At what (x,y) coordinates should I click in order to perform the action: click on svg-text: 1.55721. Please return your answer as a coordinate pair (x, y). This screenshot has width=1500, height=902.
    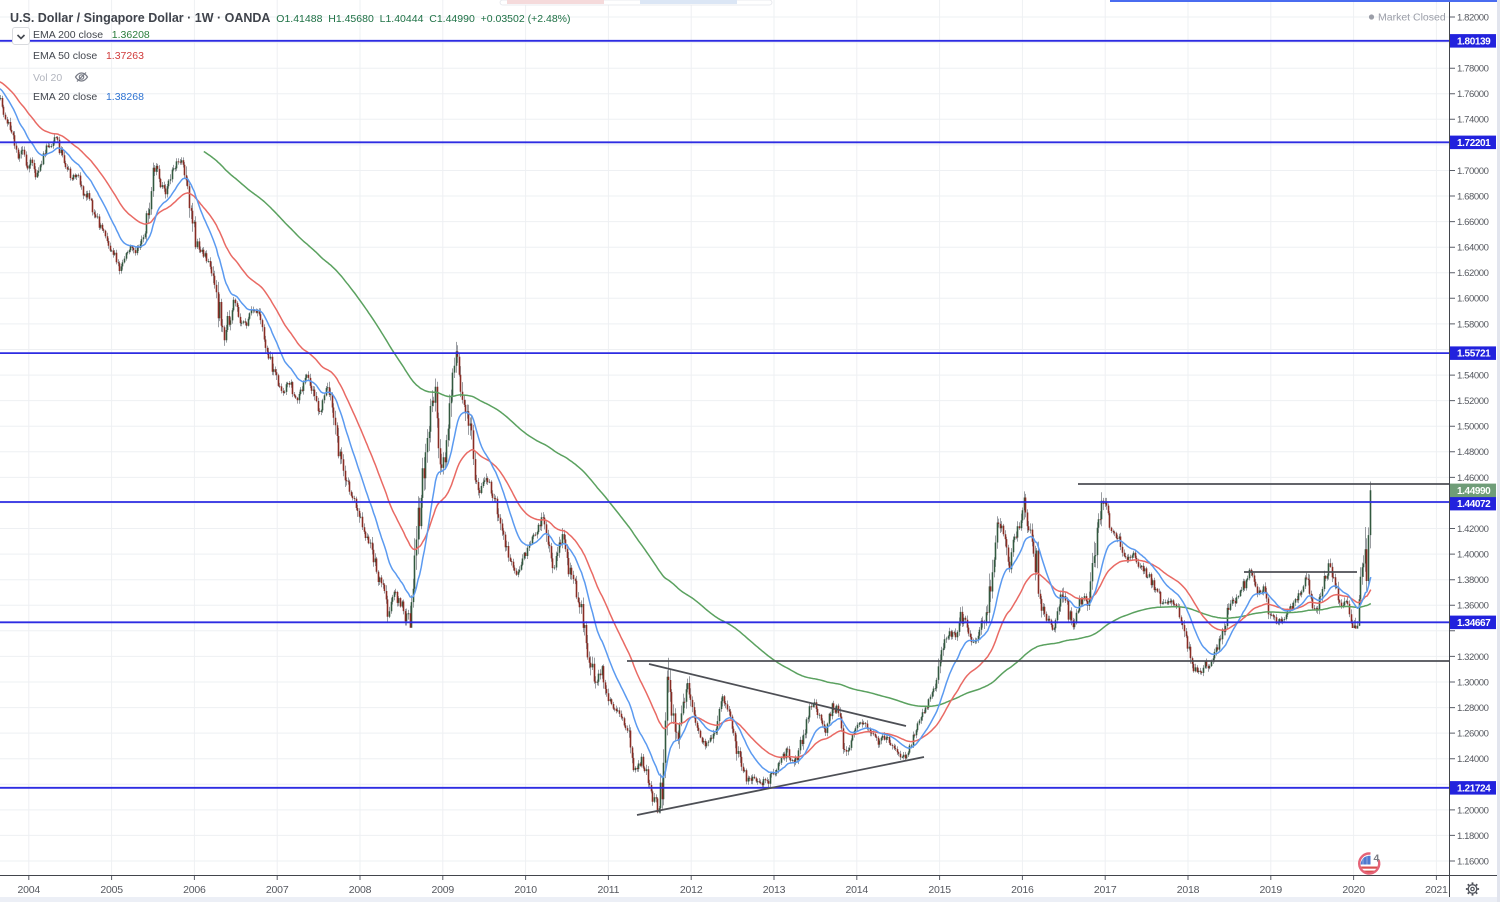
    Looking at the image, I should click on (1474, 354).